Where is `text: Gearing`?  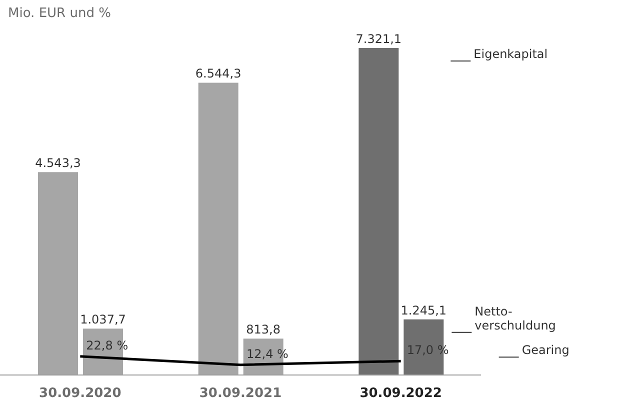
text: Gearing is located at coordinates (546, 350).